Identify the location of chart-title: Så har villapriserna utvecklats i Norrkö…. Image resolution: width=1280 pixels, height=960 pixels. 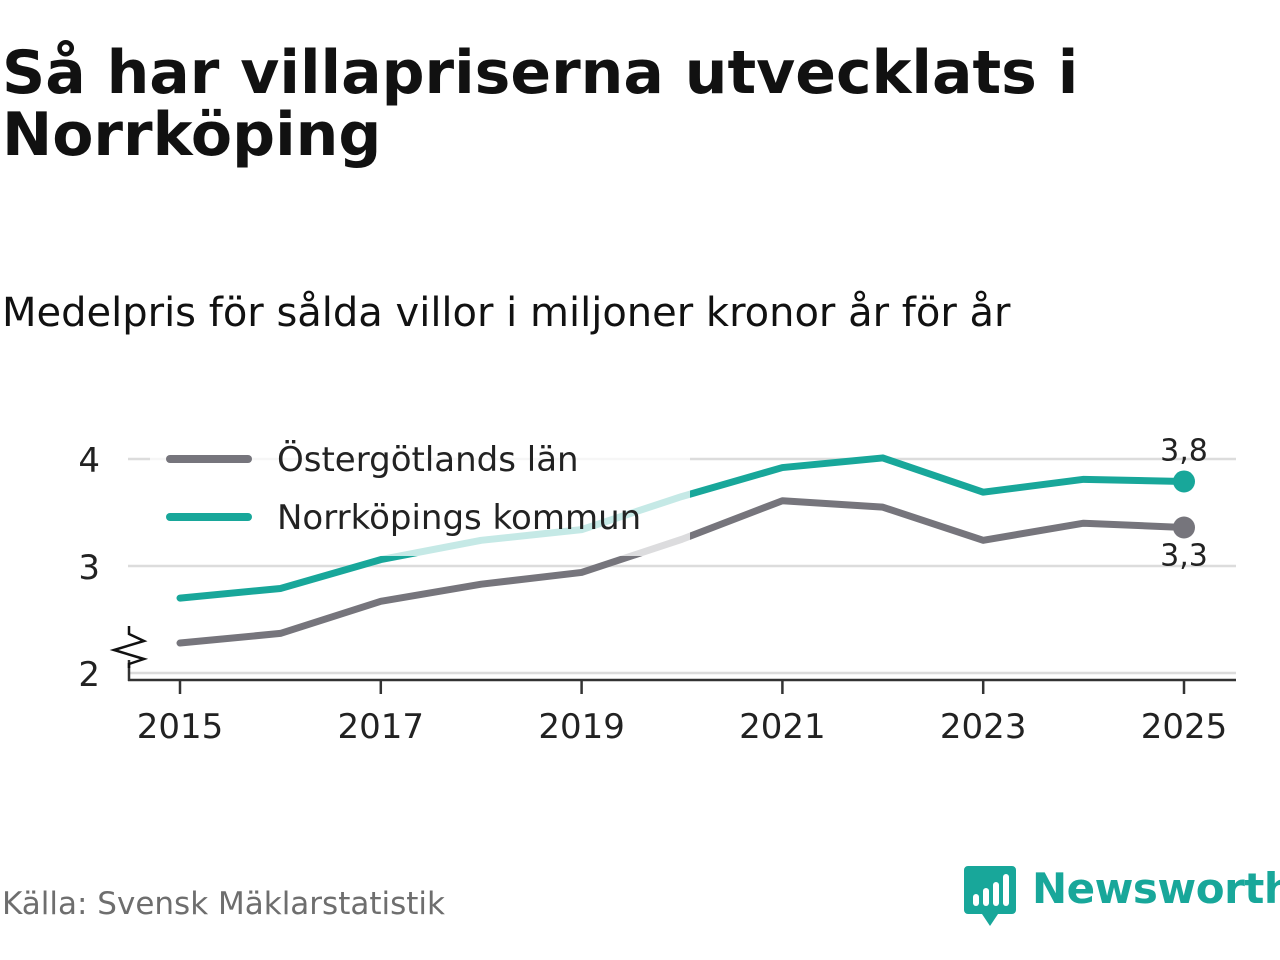
(540, 104).